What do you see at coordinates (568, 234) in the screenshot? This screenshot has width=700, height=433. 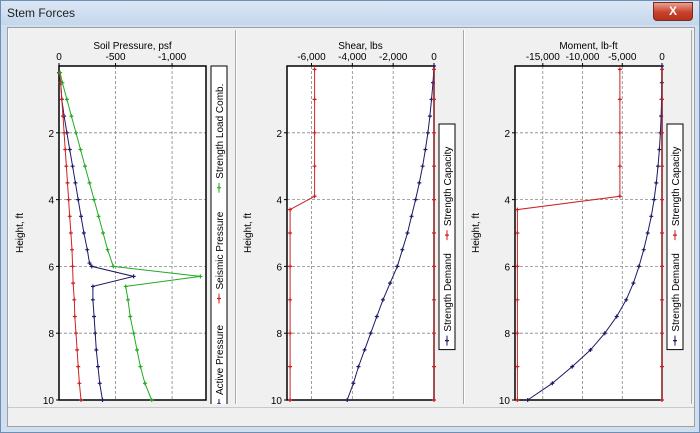 I see `series-line` at bounding box center [568, 234].